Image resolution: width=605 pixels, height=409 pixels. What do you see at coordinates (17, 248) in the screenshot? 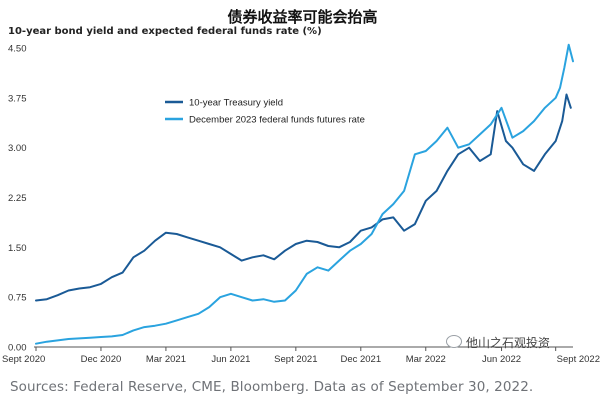
I see `y-tick-label: 1.50` at bounding box center [17, 248].